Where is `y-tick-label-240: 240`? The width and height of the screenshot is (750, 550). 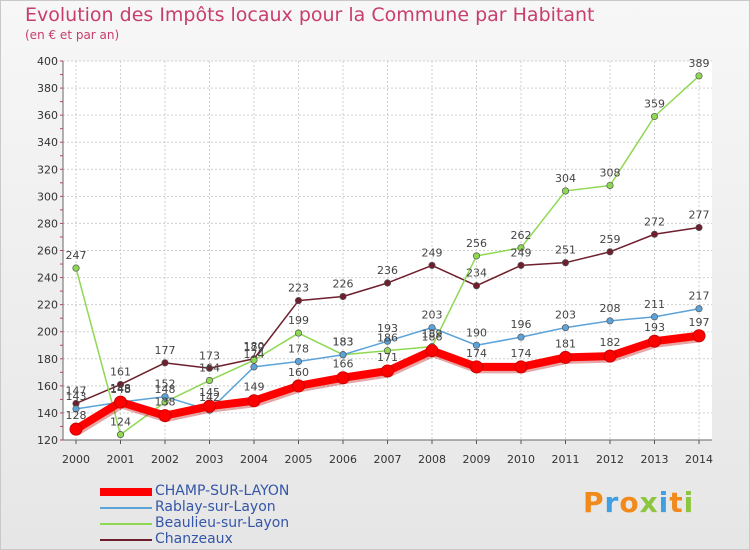 y-tick-label-240: 240 is located at coordinates (47, 278).